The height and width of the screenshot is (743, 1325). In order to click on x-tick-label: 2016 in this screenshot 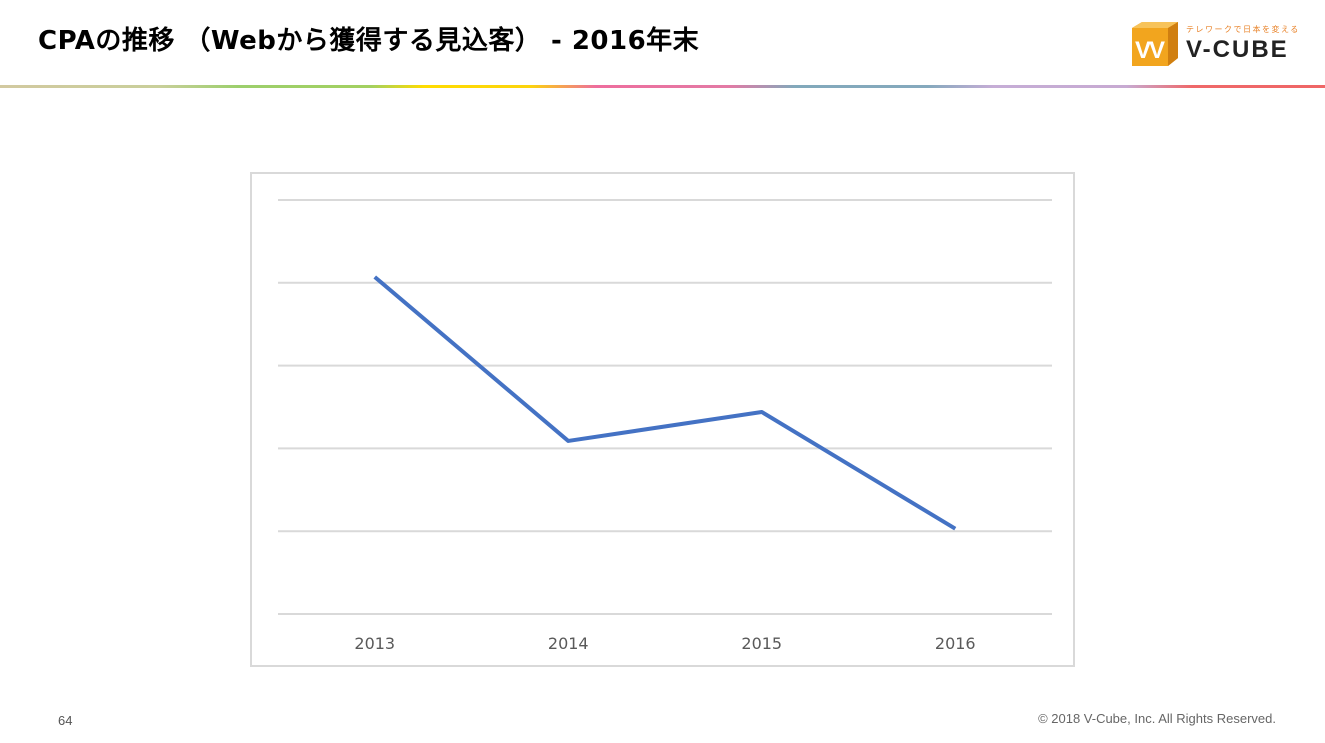, I will do `click(955, 643)`.